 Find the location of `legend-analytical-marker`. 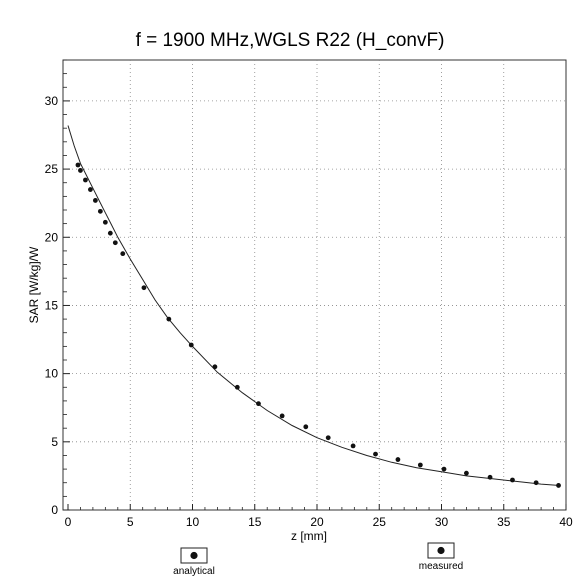

legend-analytical-marker is located at coordinates (194, 555).